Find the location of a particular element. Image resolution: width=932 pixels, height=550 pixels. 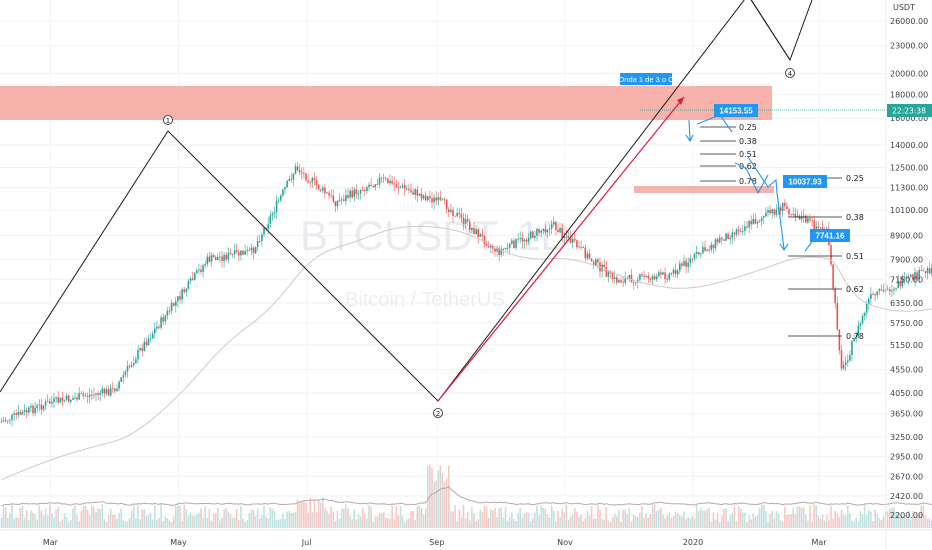

wave-label-1: 1 is located at coordinates (168, 120).